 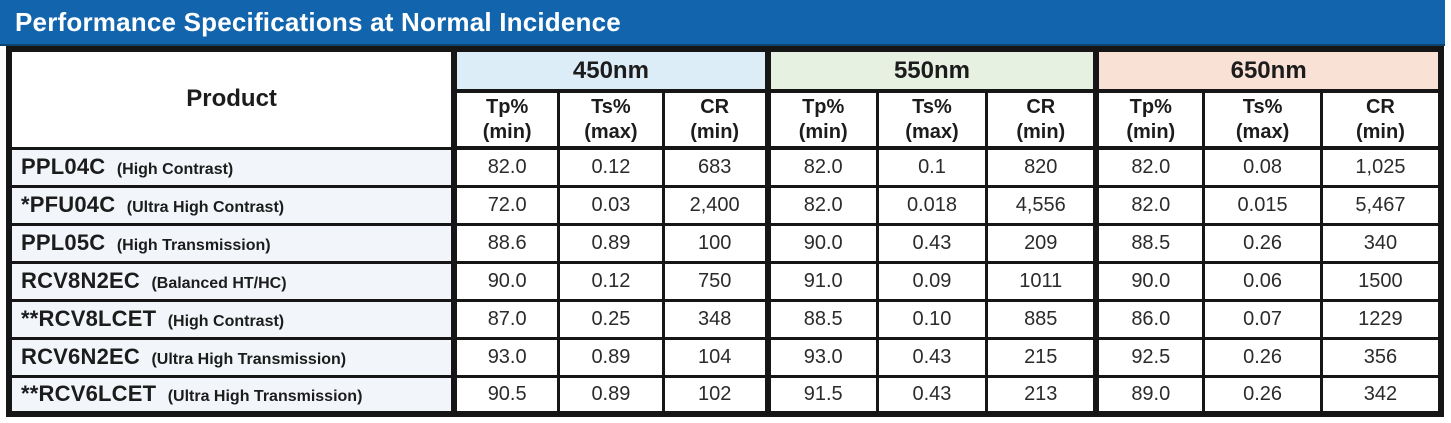 What do you see at coordinates (231, 98) in the screenshot?
I see `product-column-header: Product` at bounding box center [231, 98].